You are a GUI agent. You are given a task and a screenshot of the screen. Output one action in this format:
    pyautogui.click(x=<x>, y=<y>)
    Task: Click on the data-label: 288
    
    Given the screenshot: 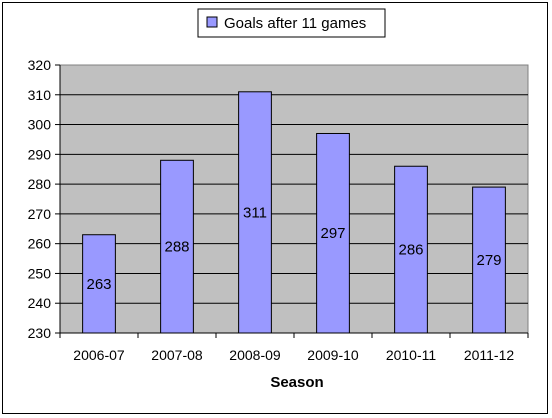 What is the action you would take?
    pyautogui.click(x=176, y=247)
    